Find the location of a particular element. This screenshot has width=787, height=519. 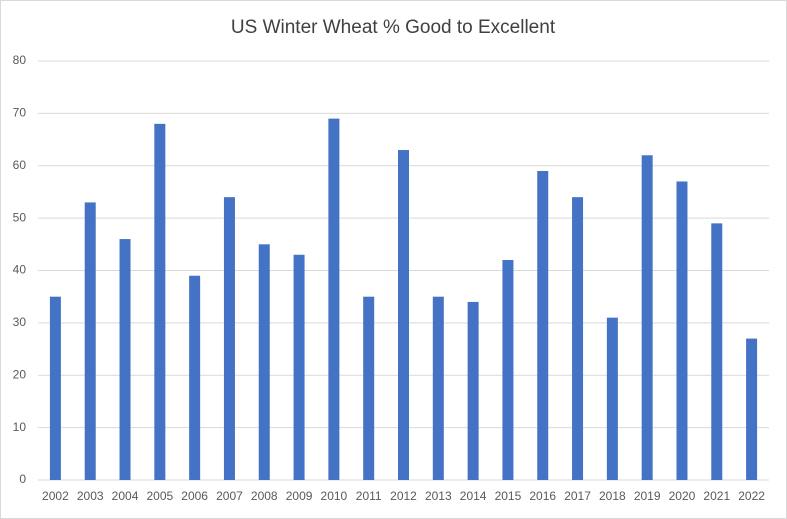

x-tick-label: 2008 is located at coordinates (264, 496).